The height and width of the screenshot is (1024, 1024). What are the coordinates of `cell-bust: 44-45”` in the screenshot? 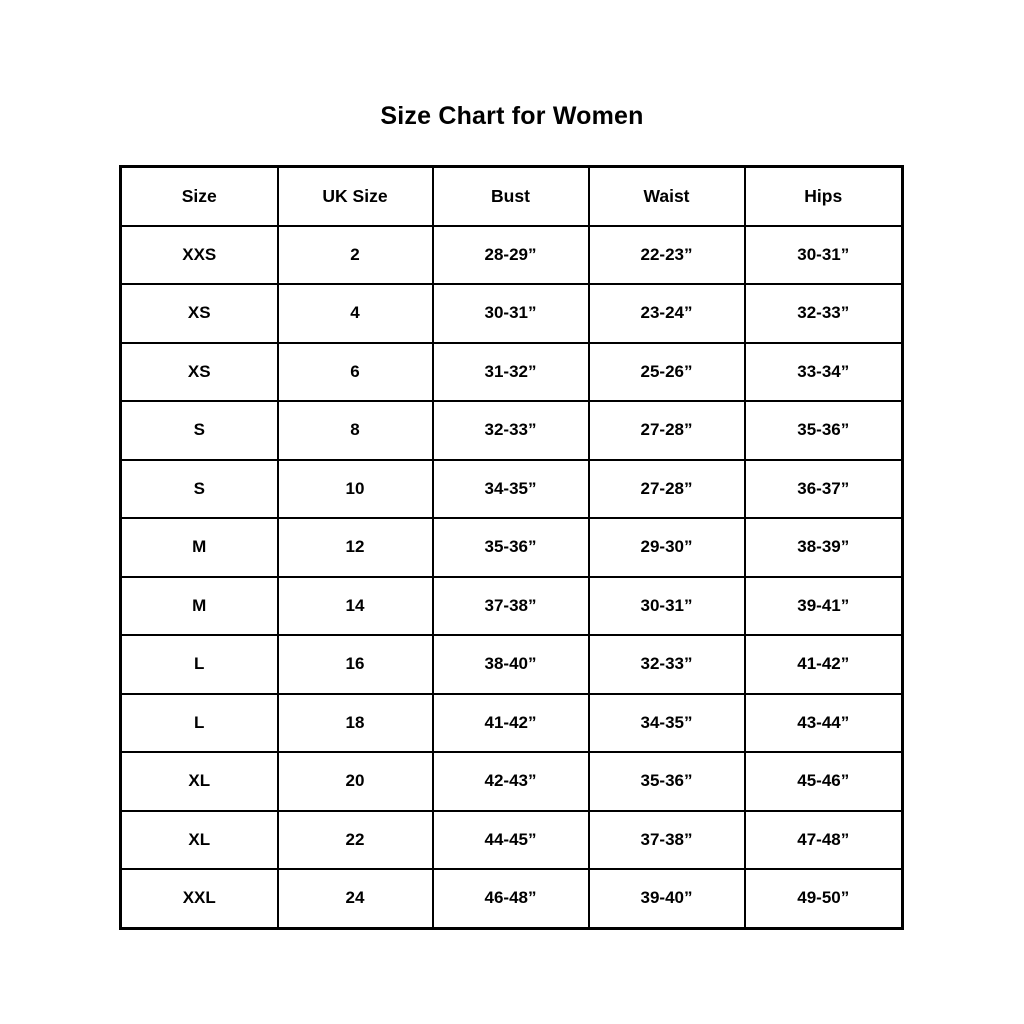 It's located at (510, 839).